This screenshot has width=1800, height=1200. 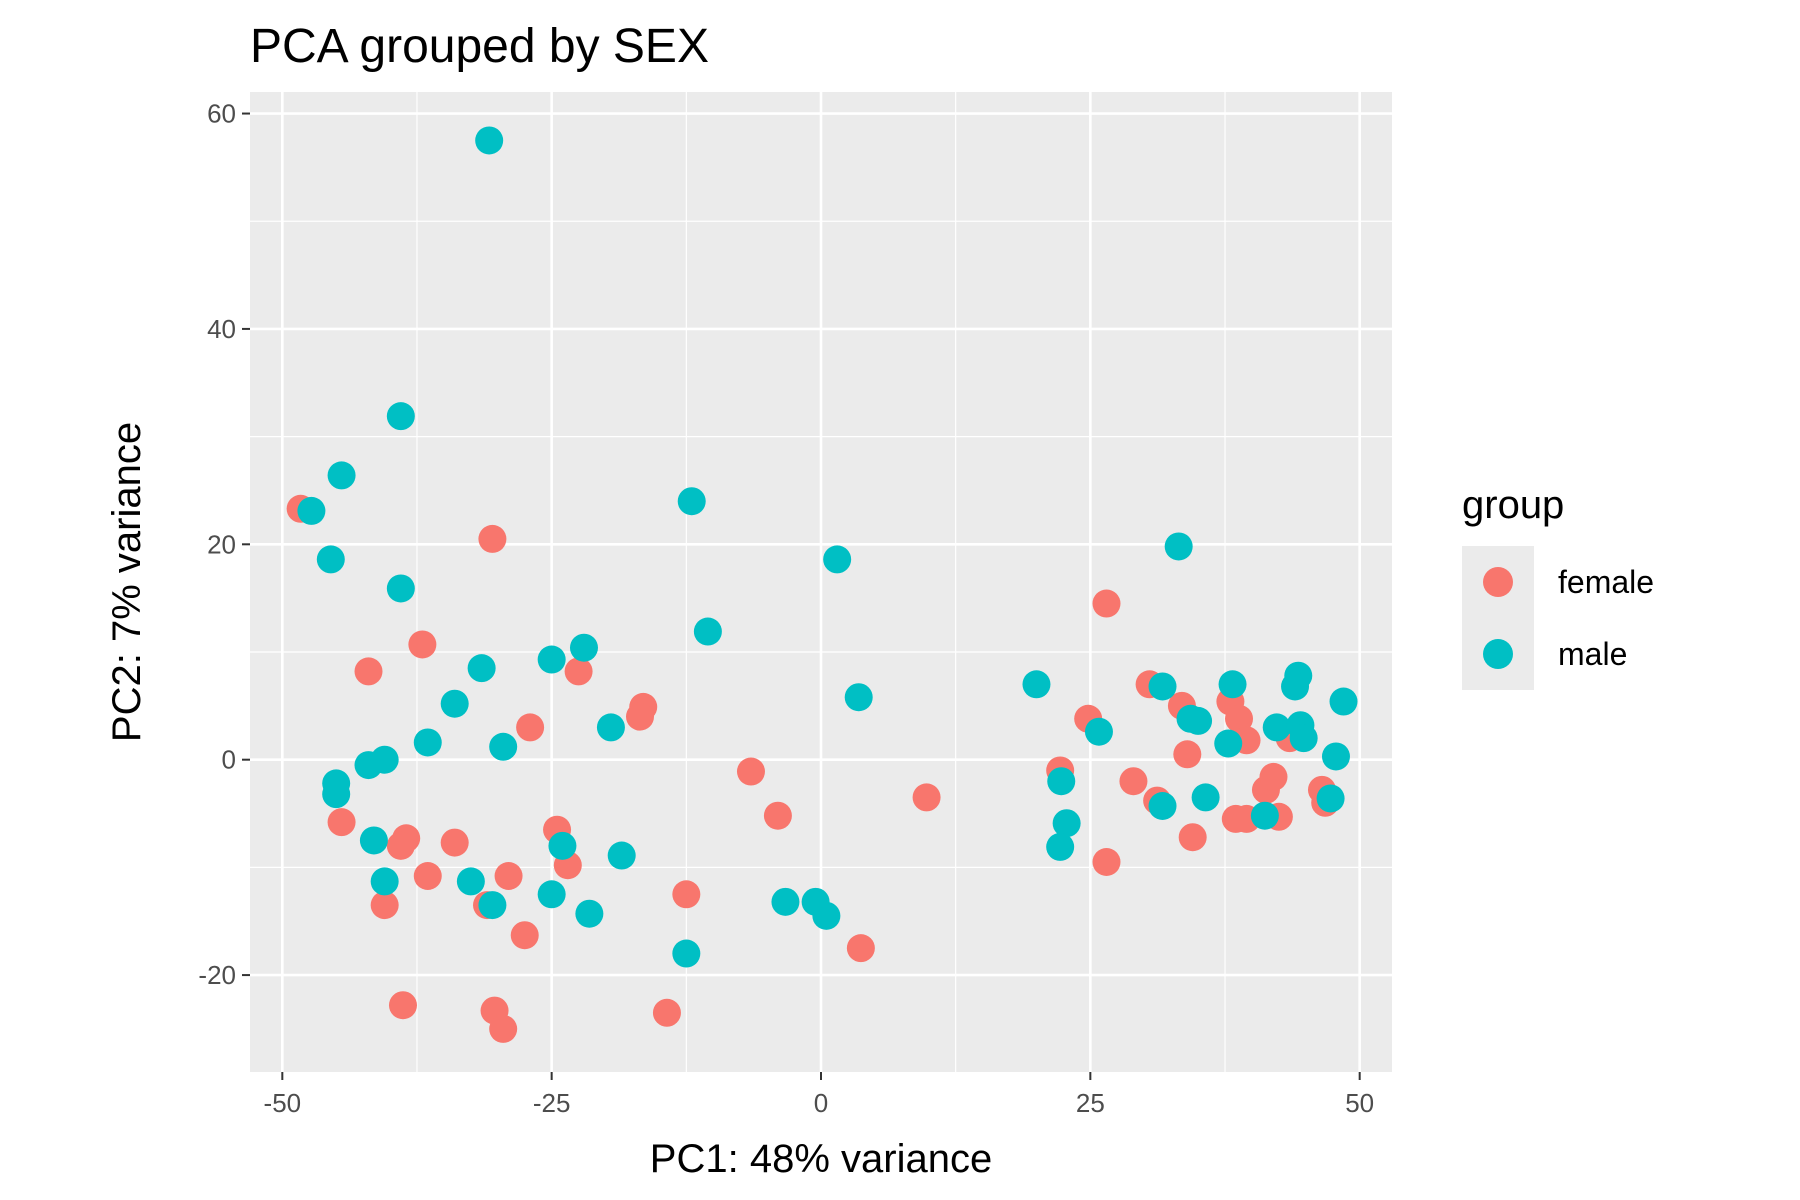 What do you see at coordinates (1498, 582) in the screenshot?
I see `legend-key-female` at bounding box center [1498, 582].